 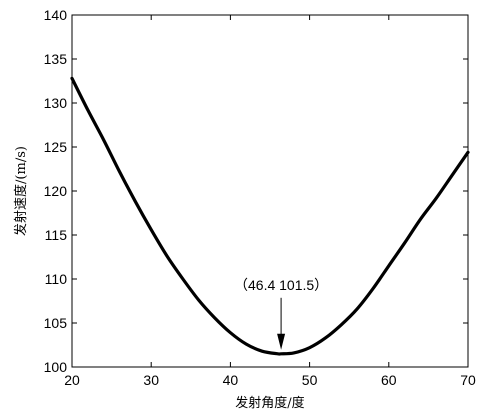 I want to click on y-tick-label: 135, so click(x=56, y=59).